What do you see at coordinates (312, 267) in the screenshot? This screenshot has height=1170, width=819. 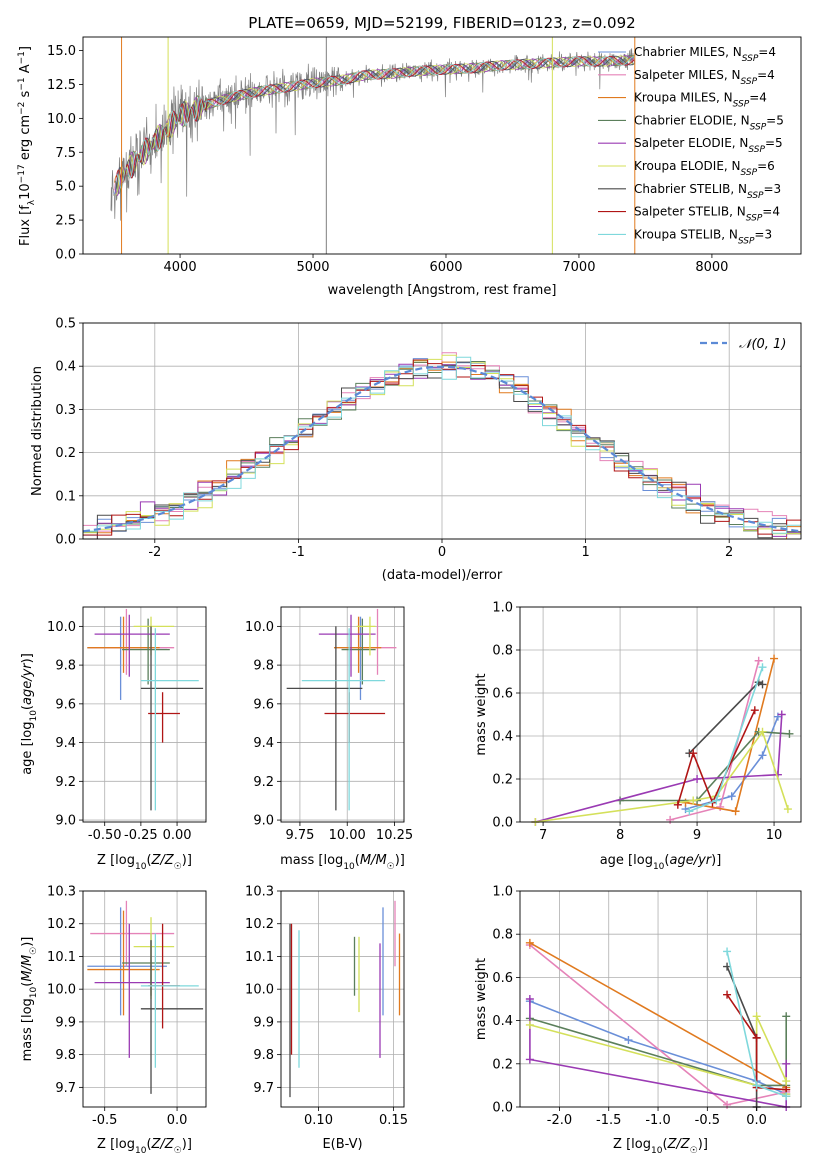 I see `x-tick-label: 5000` at bounding box center [312, 267].